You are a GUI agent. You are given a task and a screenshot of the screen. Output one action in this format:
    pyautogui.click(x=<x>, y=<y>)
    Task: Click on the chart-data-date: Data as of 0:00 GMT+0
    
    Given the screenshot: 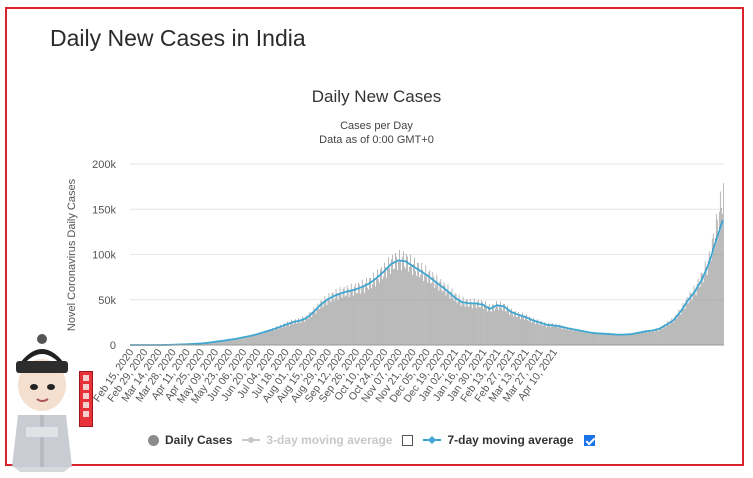 What is the action you would take?
    pyautogui.click(x=376, y=140)
    